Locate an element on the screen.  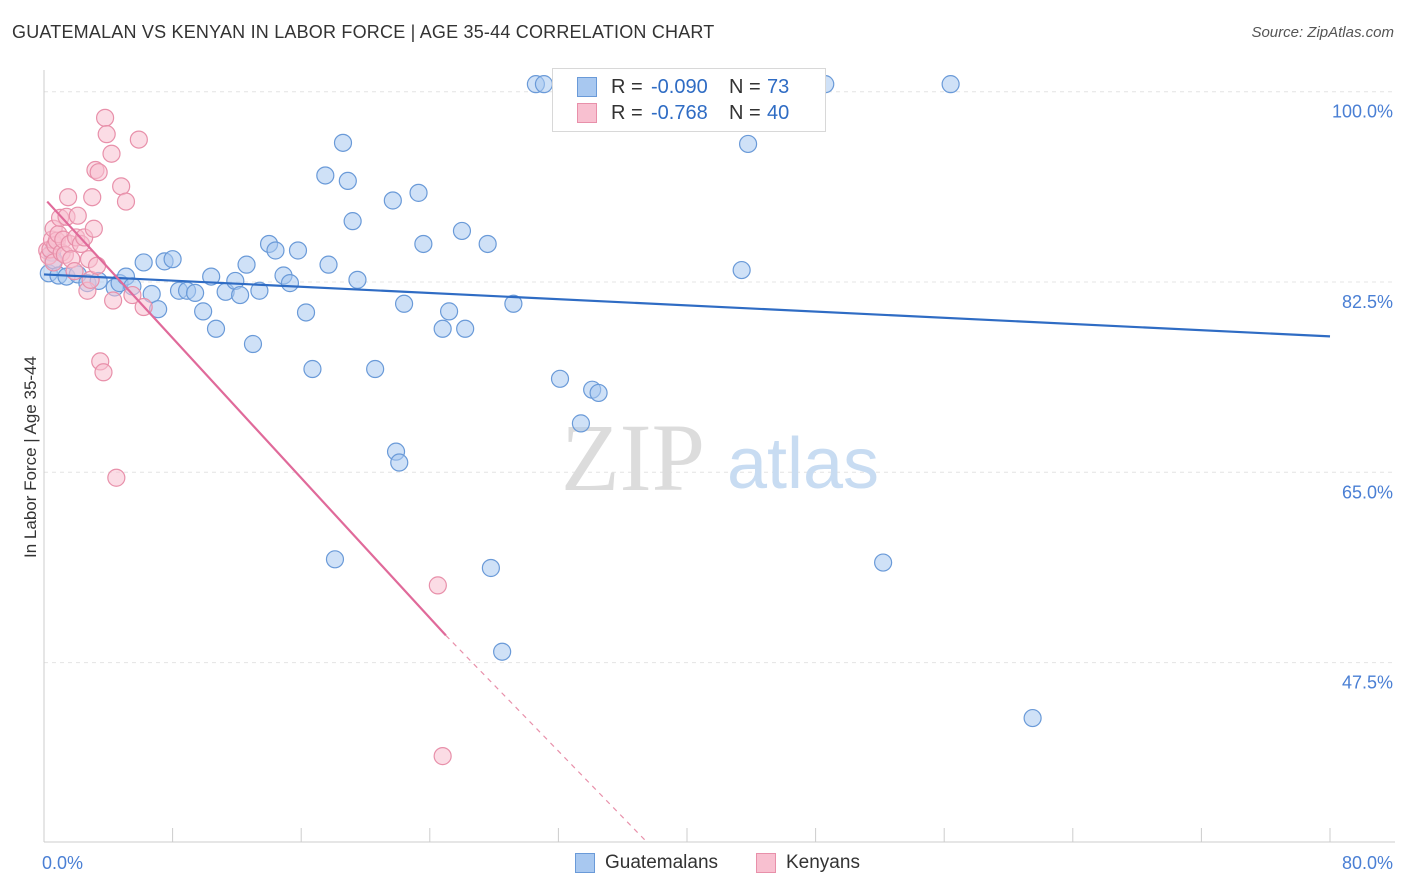
correlation-legend: R = -0.090 N = 73 R = -0.768 N = 40 is located at coordinates (689, 100).